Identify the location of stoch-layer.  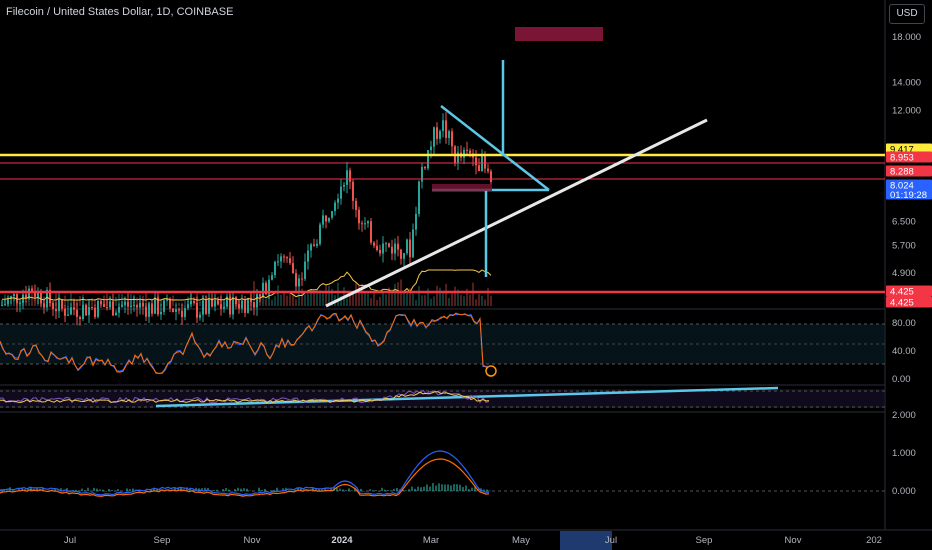
(245, 396).